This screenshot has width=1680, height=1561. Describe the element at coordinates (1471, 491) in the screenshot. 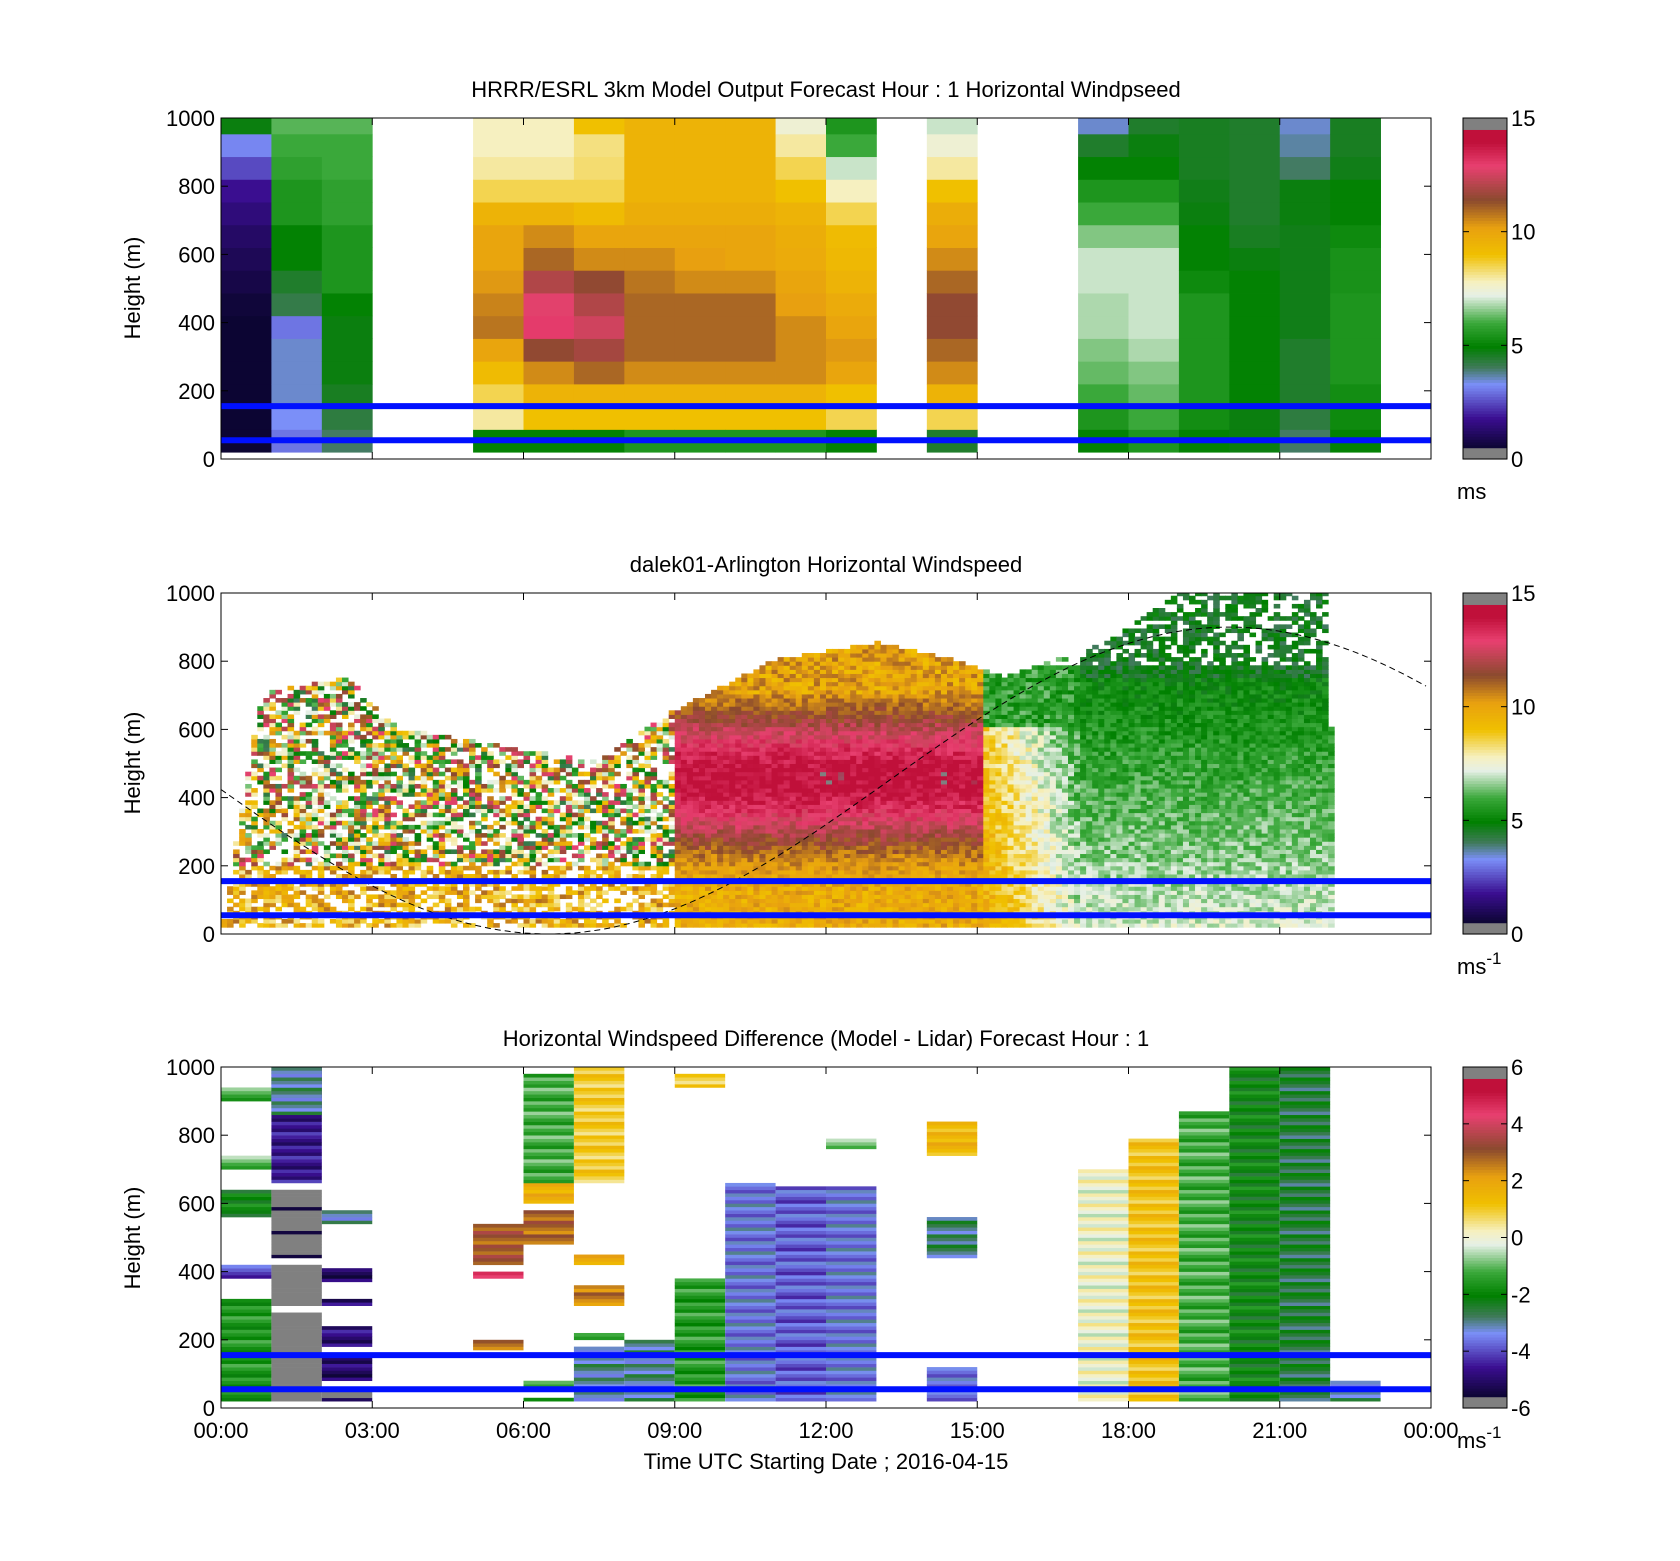

I see `colorbar-unit: ms` at that location.